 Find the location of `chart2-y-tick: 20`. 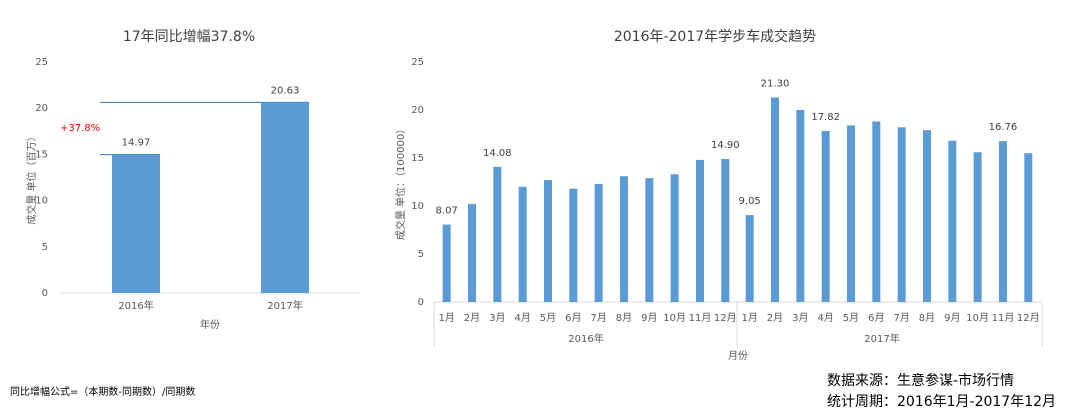

chart2-y-tick: 20 is located at coordinates (417, 110).